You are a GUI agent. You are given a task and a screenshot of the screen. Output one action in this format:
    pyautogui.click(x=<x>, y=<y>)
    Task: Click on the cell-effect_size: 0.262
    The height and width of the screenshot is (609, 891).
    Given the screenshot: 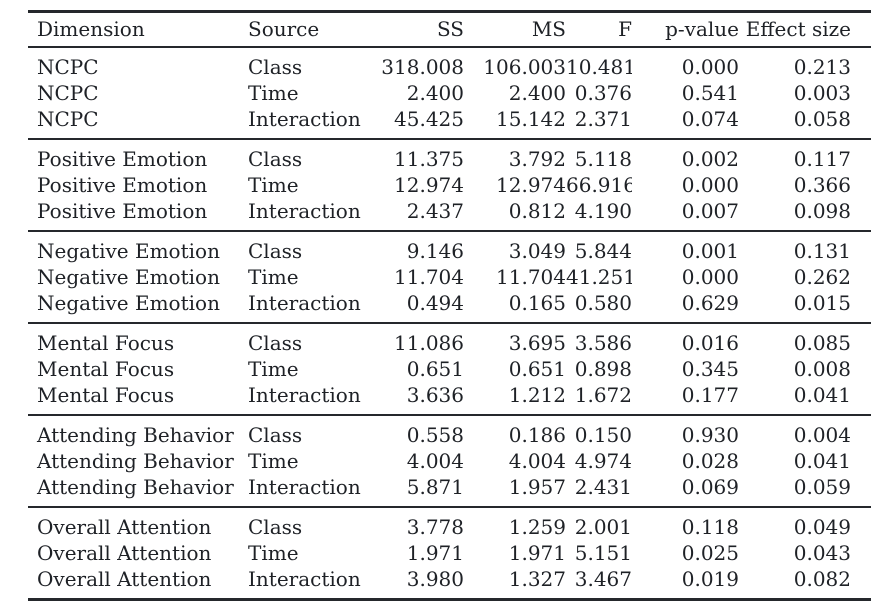 What is the action you would take?
    pyautogui.click(x=822, y=277)
    